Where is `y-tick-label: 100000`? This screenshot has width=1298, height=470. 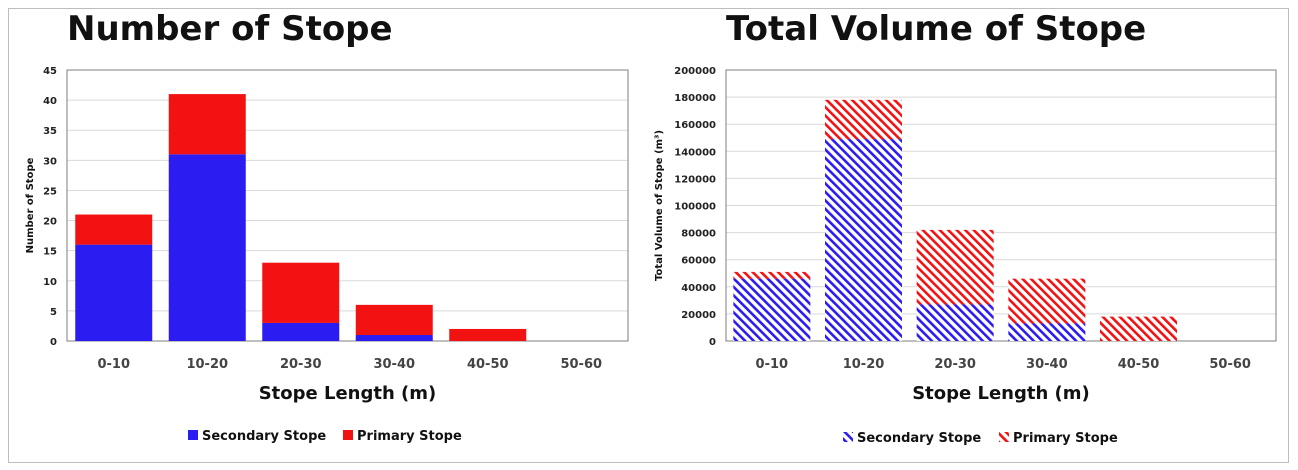 y-tick-label: 100000 is located at coordinates (695, 207).